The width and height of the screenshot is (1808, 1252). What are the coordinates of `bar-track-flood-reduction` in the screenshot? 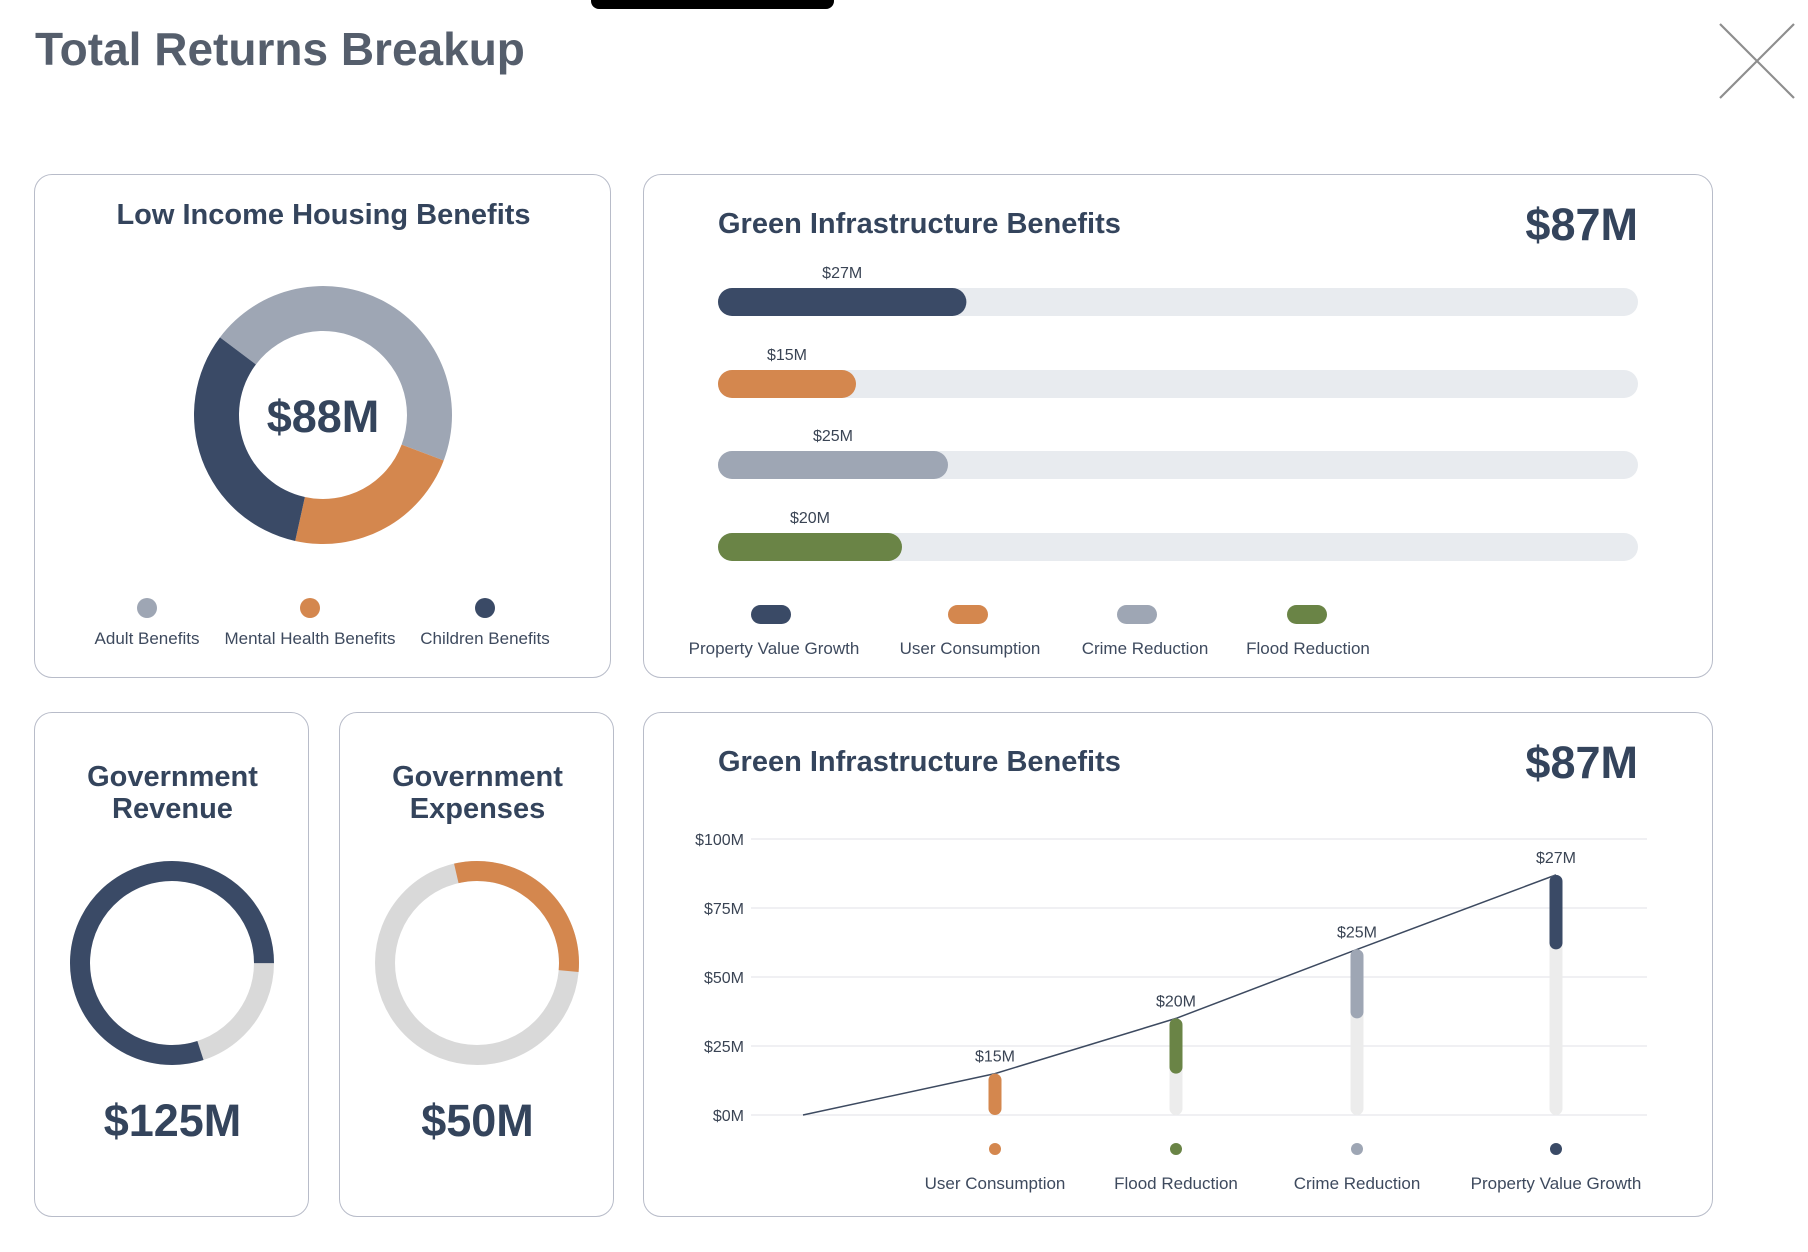 It's located at (1178, 547).